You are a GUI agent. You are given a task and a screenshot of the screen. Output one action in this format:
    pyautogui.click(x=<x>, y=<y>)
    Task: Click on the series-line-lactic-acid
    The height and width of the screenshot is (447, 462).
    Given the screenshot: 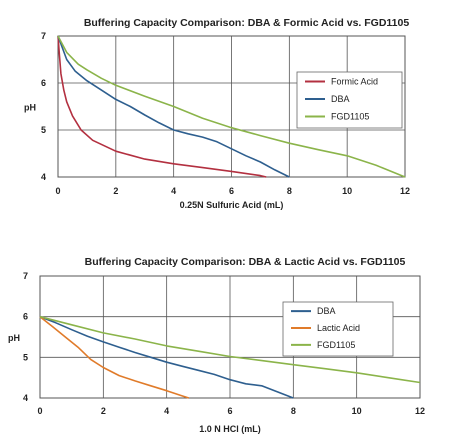 What is the action you would take?
    pyautogui.click(x=114, y=357)
    